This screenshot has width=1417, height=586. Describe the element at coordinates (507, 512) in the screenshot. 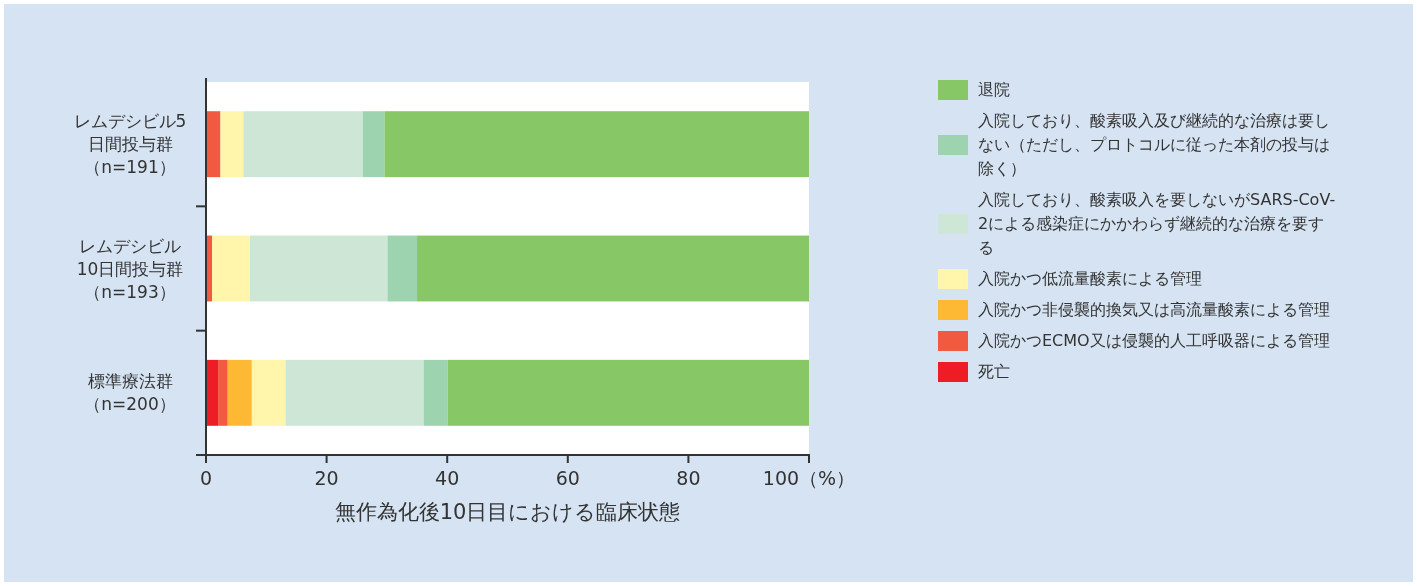

I see `x-axis-title: 無作為化後10日目における臨床状態` at that location.